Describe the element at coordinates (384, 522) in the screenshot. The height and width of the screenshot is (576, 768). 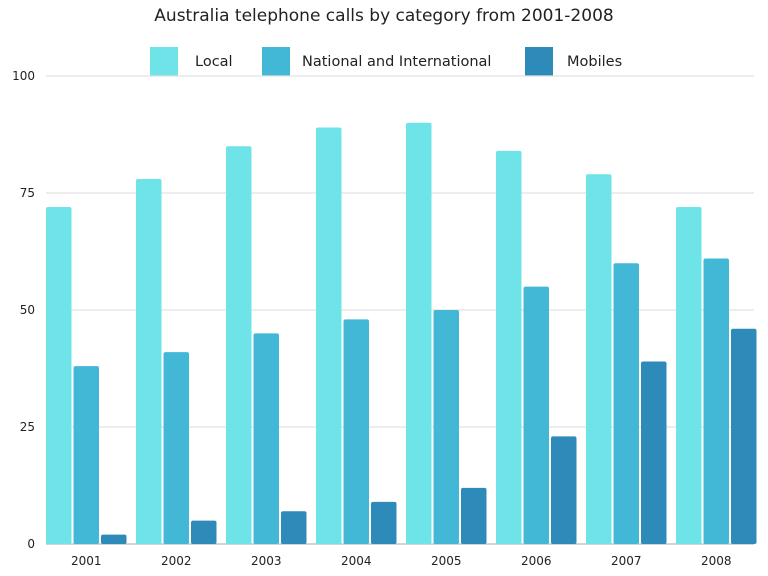
I see `bar-mobiles-2004` at that location.